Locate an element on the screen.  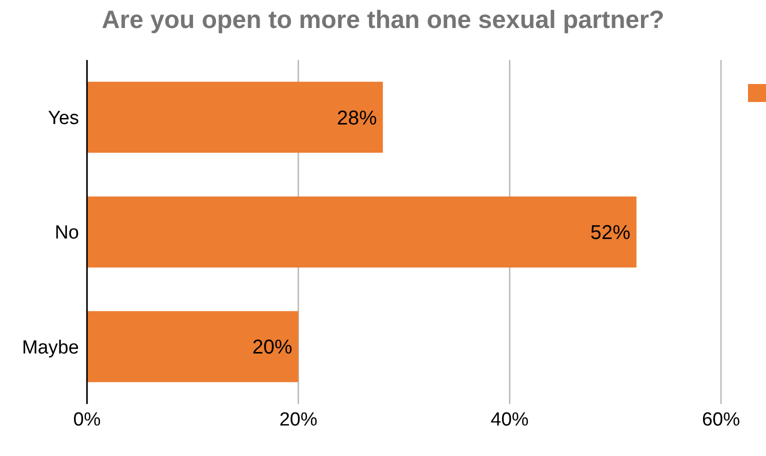
x-tick-label: 20% is located at coordinates (298, 419).